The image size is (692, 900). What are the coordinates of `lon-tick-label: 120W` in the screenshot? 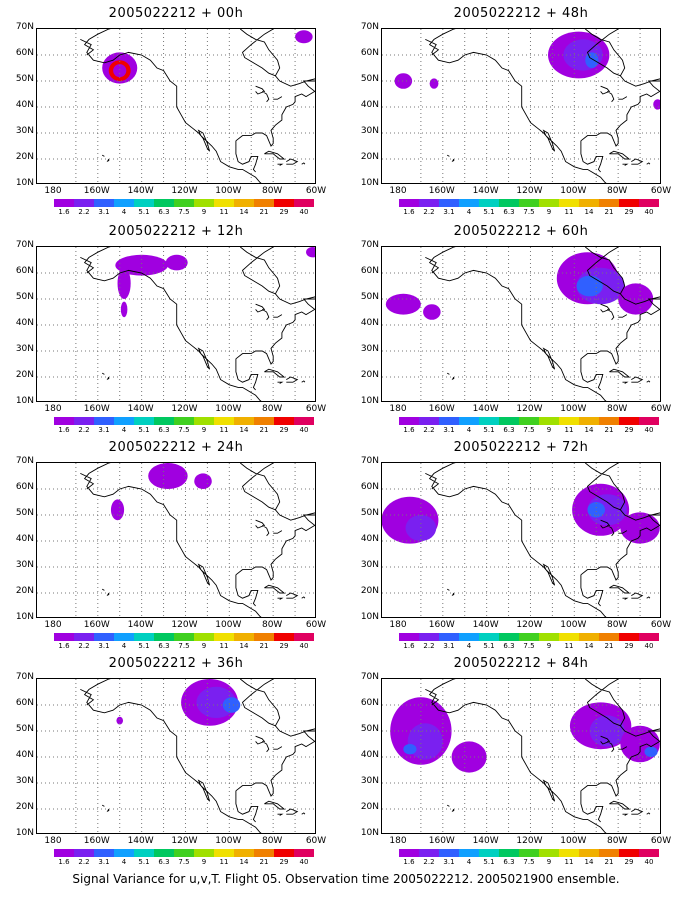 It's located at (529, 409).